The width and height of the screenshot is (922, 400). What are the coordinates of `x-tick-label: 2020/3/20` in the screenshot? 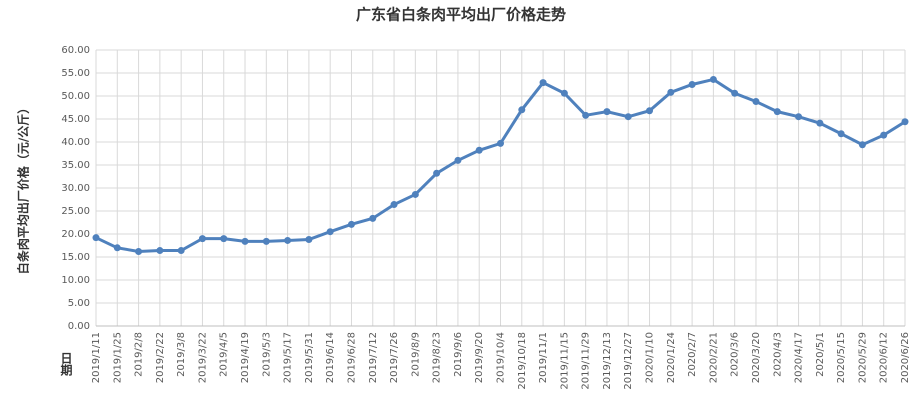 It's located at (756, 357).